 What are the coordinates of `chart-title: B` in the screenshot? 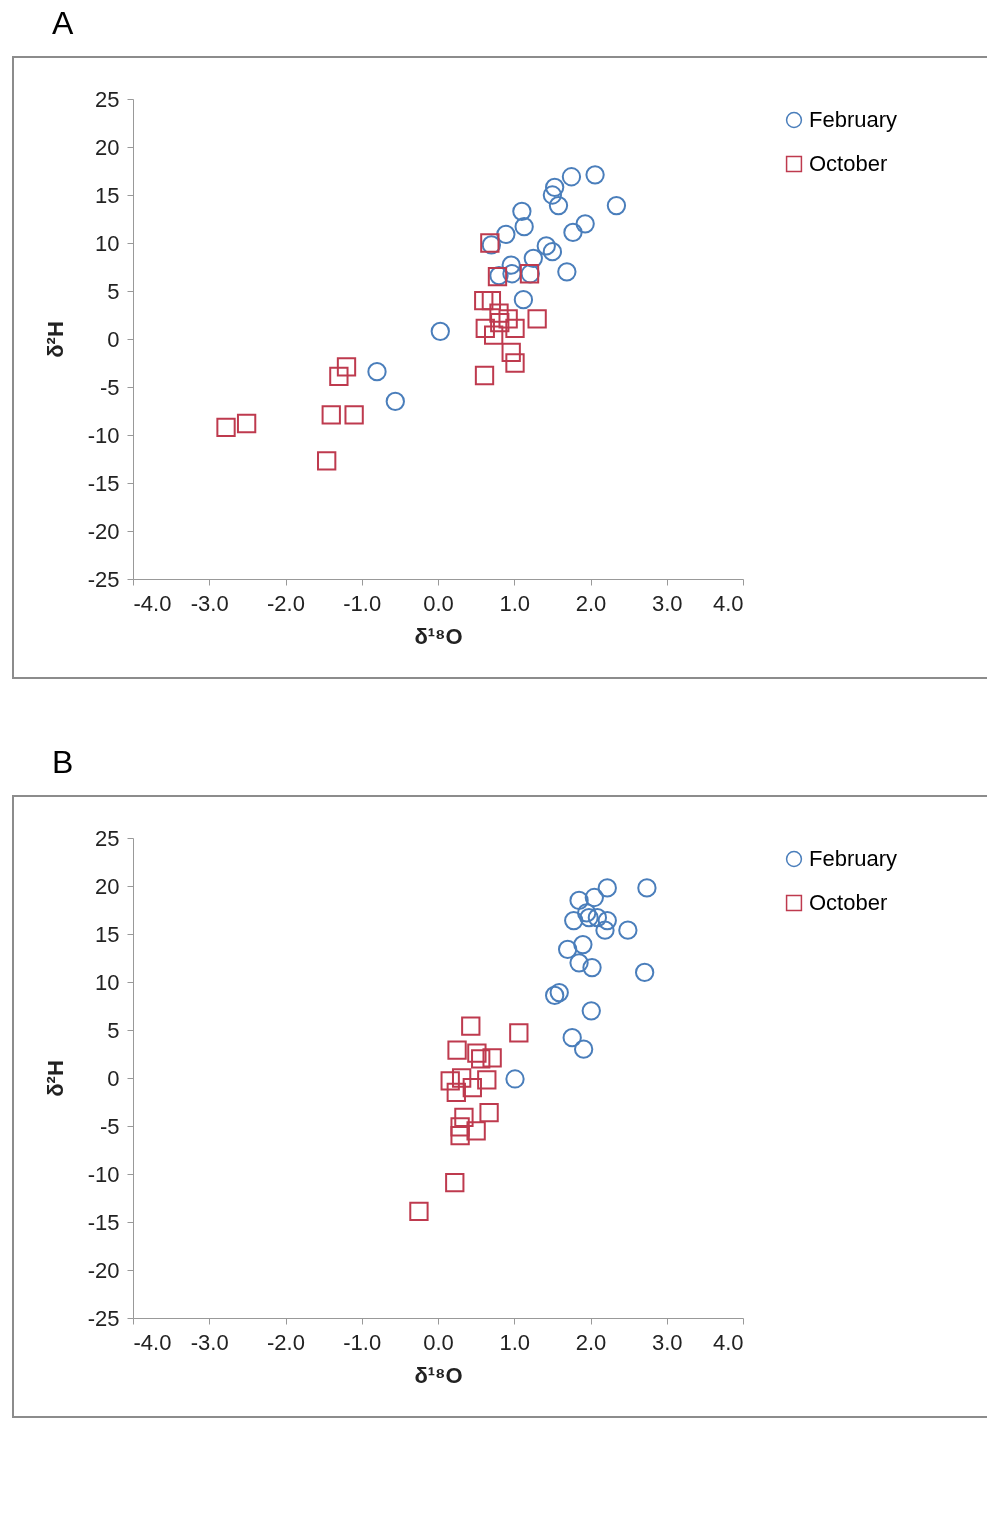 It's located at (63, 762).